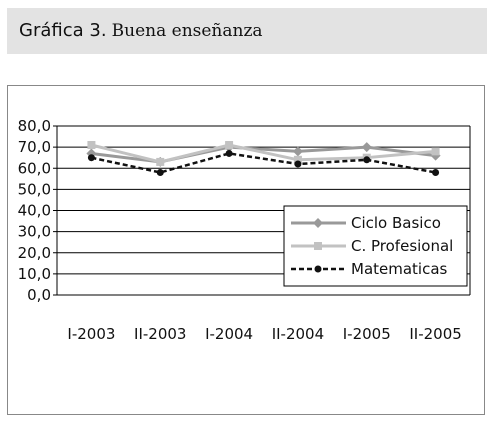 The width and height of the screenshot is (496, 426). What do you see at coordinates (402, 246) in the screenshot?
I see `legend-label: C. Profesional` at bounding box center [402, 246].